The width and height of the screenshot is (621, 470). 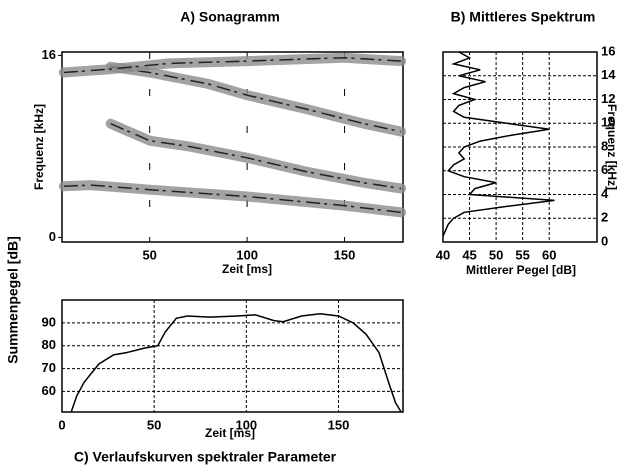 I want to click on y-tick-label: 6, so click(x=604, y=169).